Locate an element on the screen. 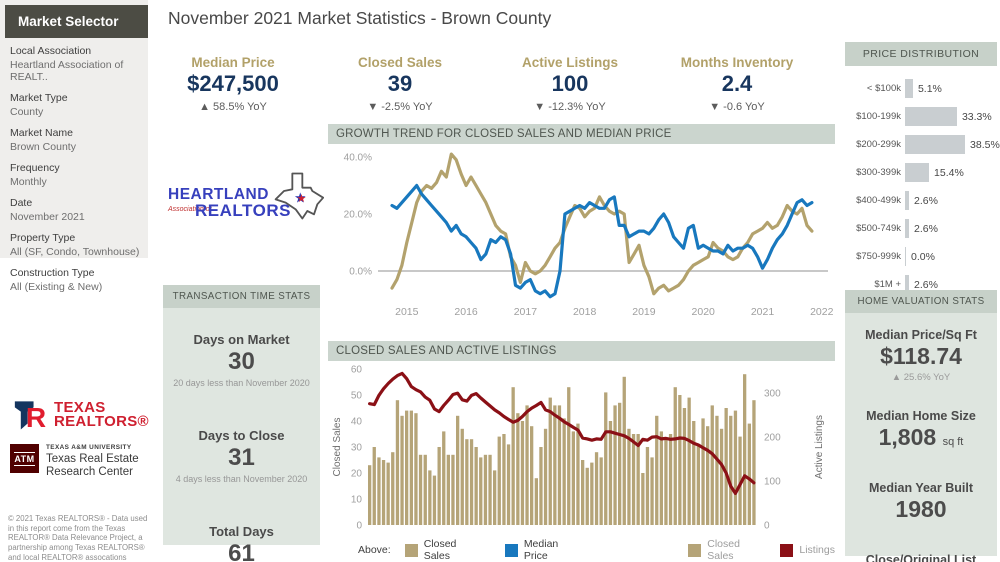 Image resolution: width=1000 pixels, height=562 pixels. kpi-closed-sales: Closed Sales 39 ▼ -2.5% YoY is located at coordinates (400, 84).